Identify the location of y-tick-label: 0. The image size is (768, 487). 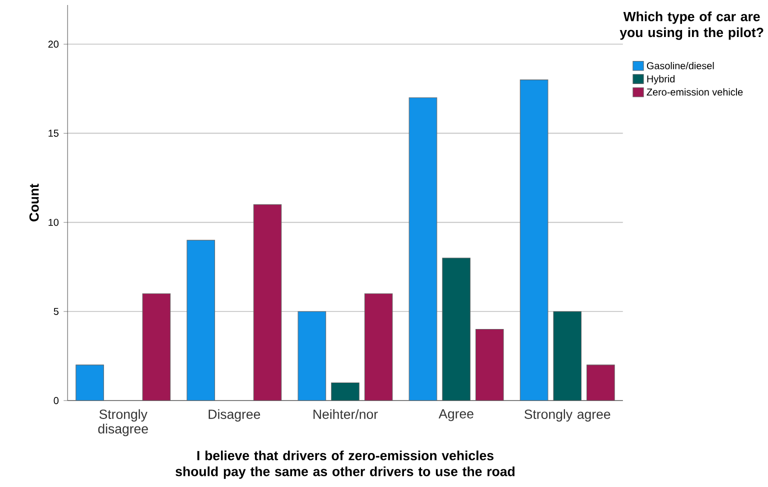
(56, 400).